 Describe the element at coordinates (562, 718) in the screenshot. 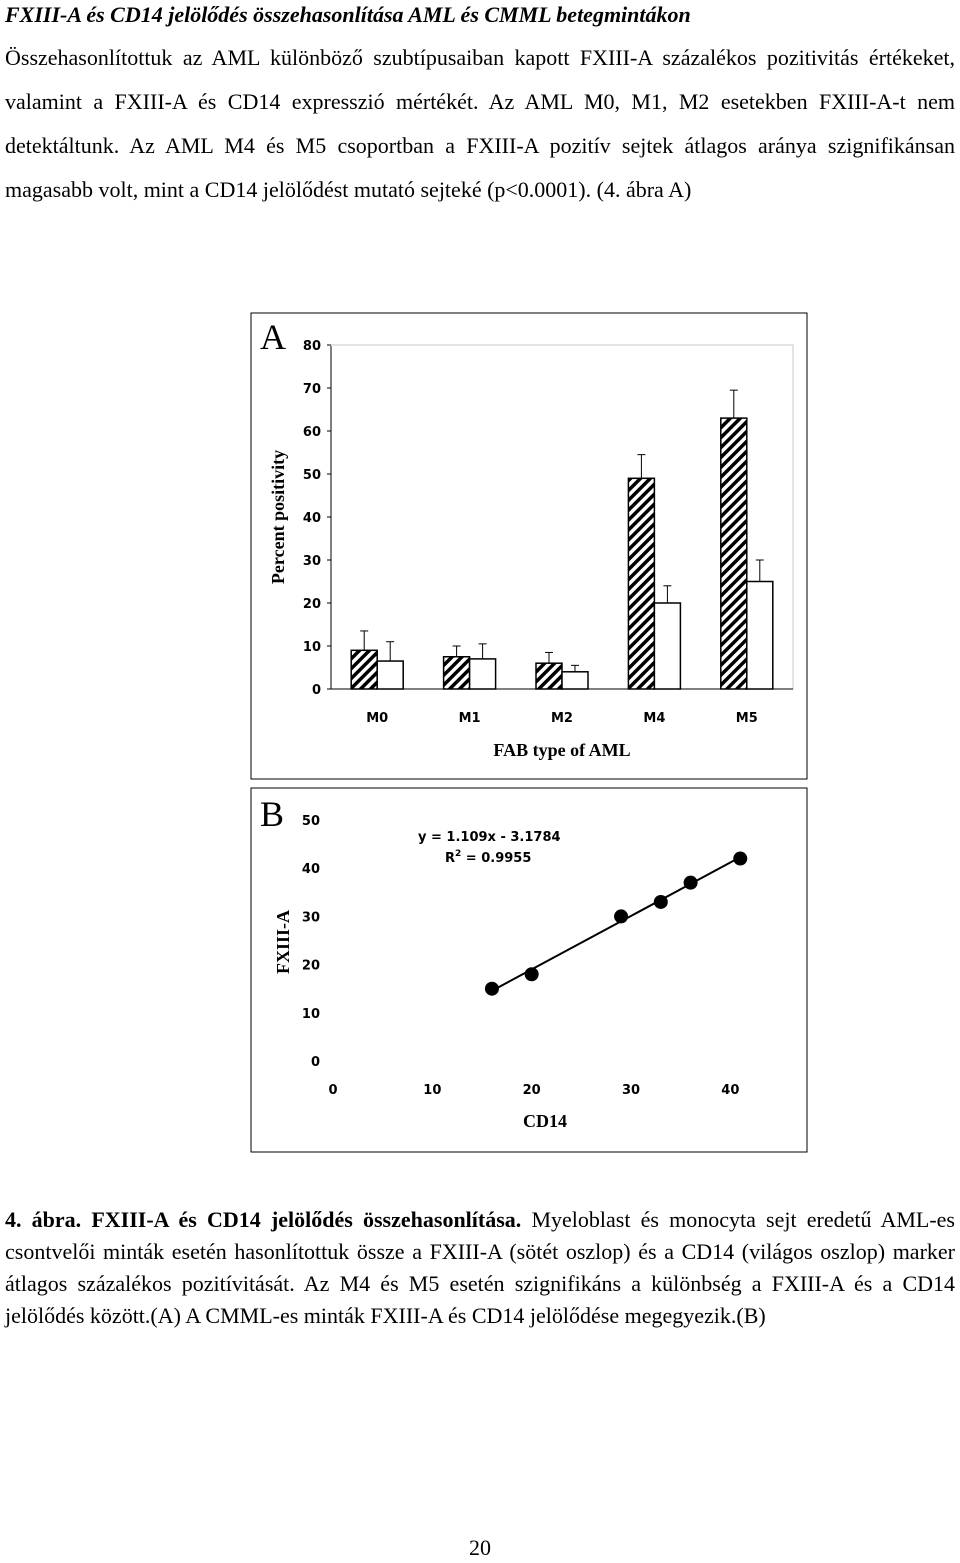

I see `panel-a-xtick-label: M2` at that location.